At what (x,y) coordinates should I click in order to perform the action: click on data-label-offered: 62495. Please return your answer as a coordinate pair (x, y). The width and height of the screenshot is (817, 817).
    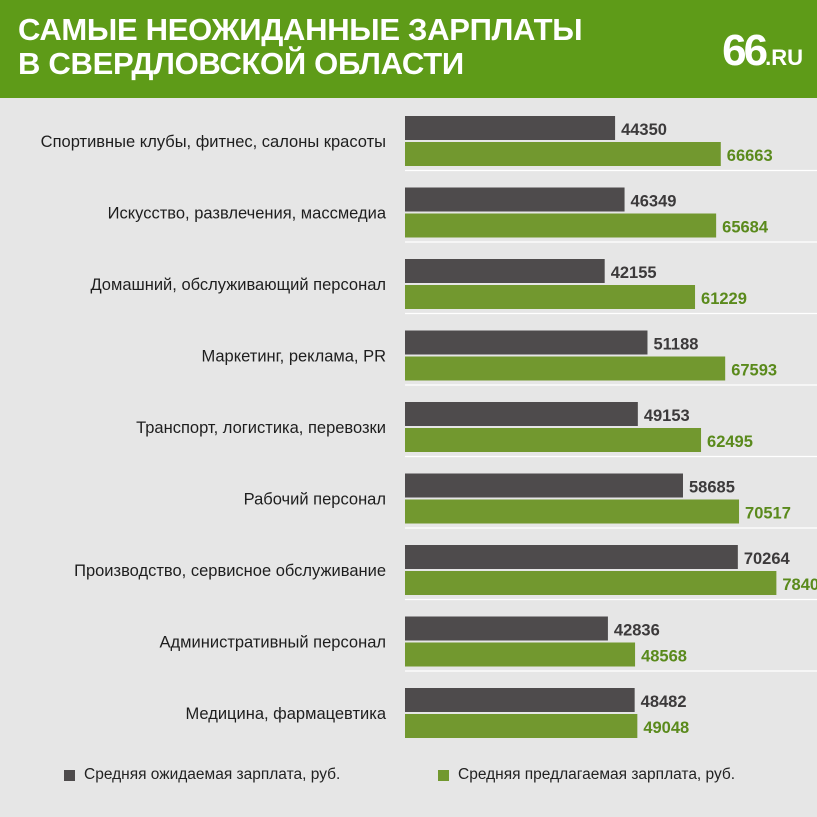
    Looking at the image, I should click on (730, 442).